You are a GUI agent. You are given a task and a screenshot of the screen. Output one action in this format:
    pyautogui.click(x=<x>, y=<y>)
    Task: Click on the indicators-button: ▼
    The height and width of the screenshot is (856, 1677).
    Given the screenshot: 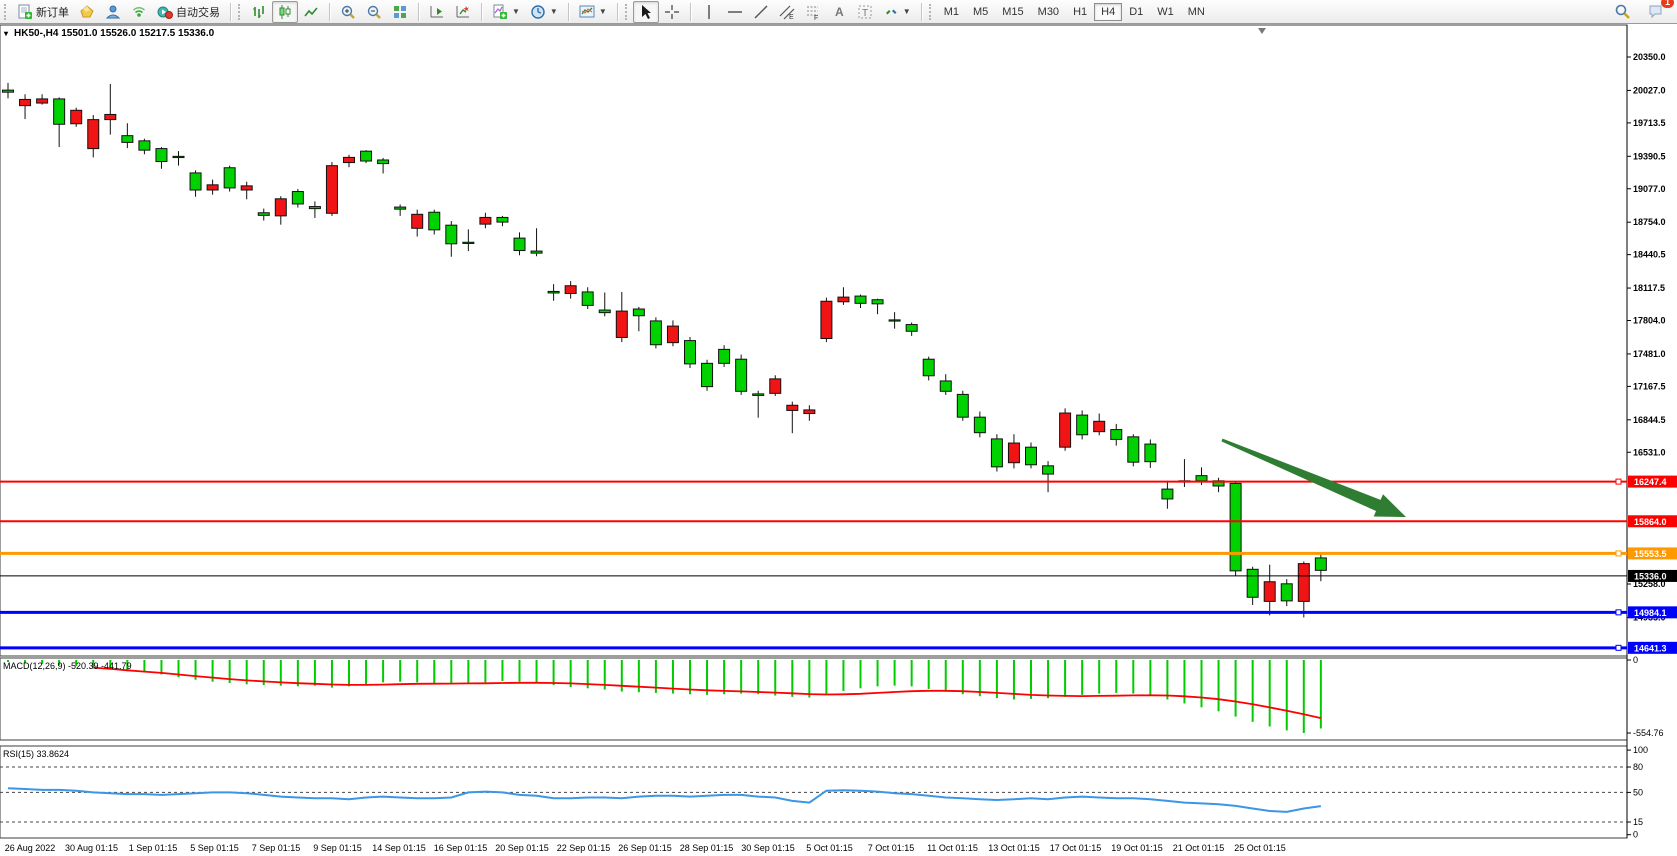 What is the action you would take?
    pyautogui.click(x=506, y=12)
    